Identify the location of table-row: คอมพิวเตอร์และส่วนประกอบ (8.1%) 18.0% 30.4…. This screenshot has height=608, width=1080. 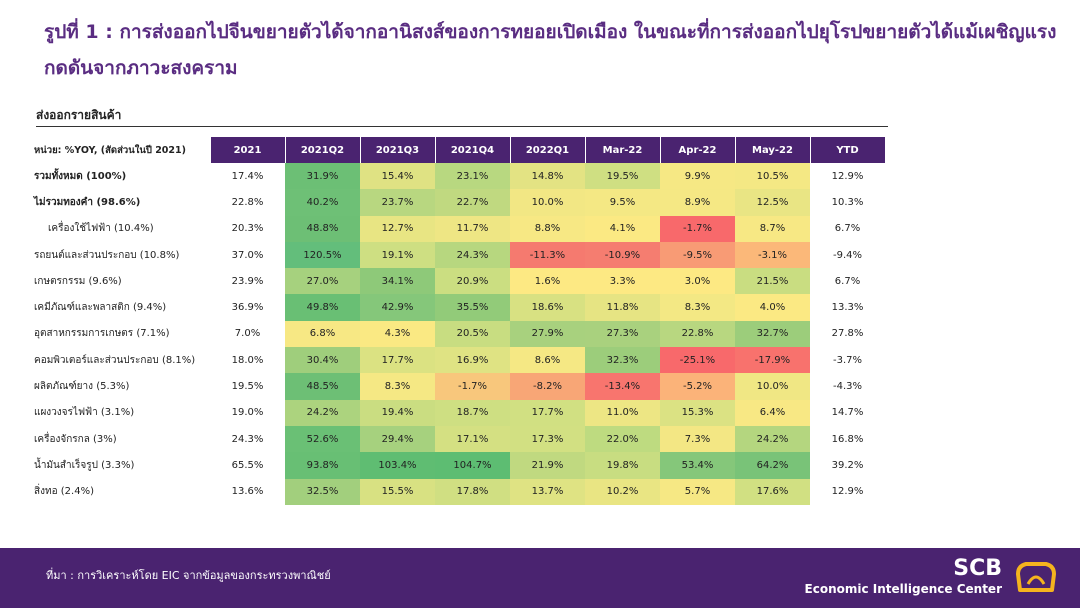
(457, 360).